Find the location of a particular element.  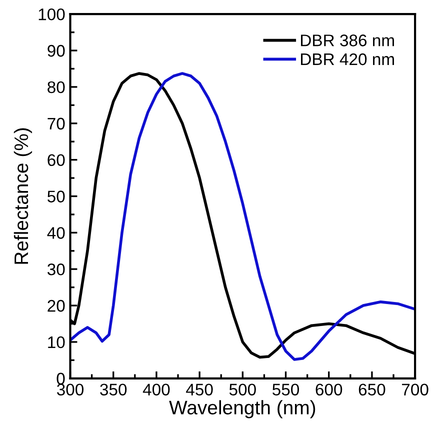

legend-label: DBR 386 nm is located at coordinates (347, 40).